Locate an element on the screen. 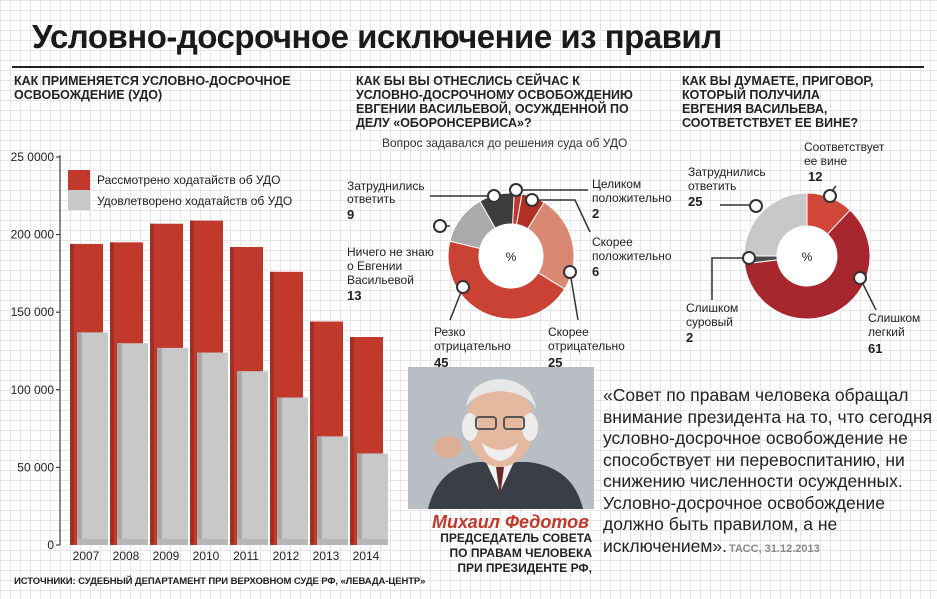  legend-label-considered: Рассмотрено ходатайств об УДО is located at coordinates (188, 180).